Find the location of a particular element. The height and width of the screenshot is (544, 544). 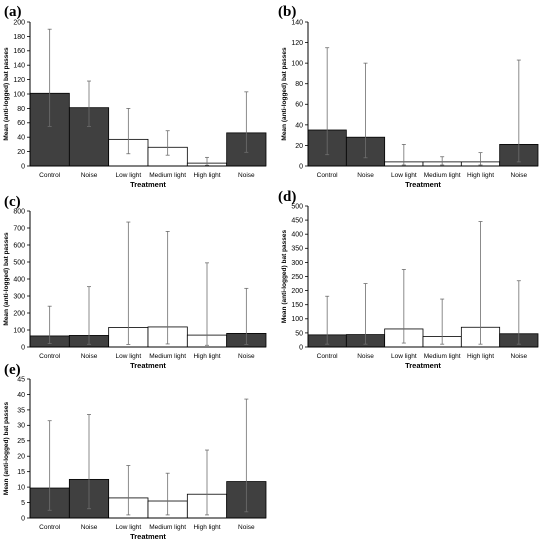

y-tick-label: 700 is located at coordinates (19, 228).